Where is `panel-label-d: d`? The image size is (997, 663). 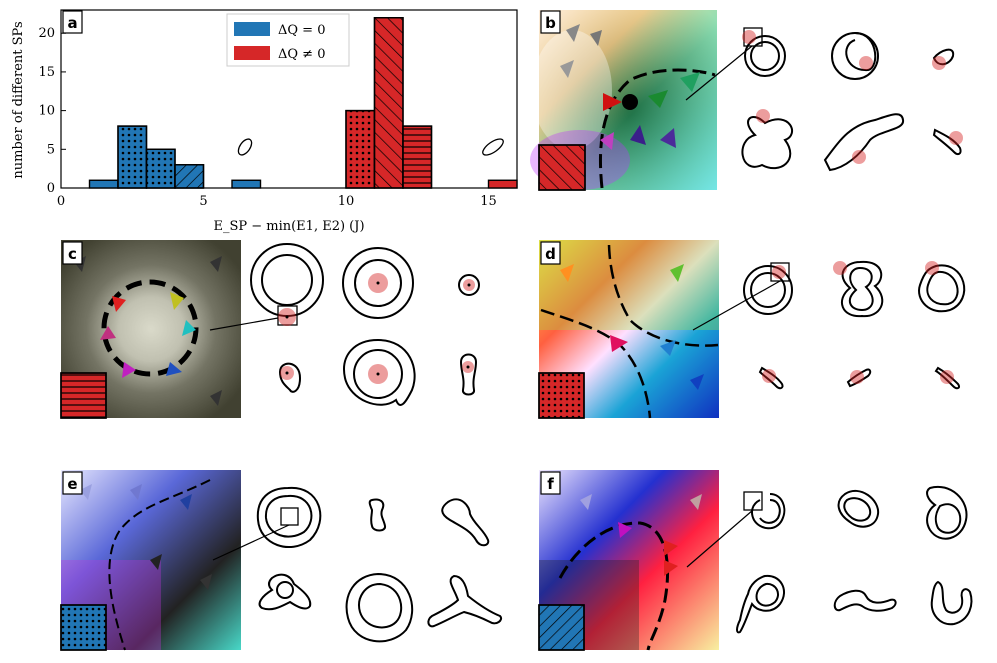
panel-label-d: d is located at coordinates (550, 254).